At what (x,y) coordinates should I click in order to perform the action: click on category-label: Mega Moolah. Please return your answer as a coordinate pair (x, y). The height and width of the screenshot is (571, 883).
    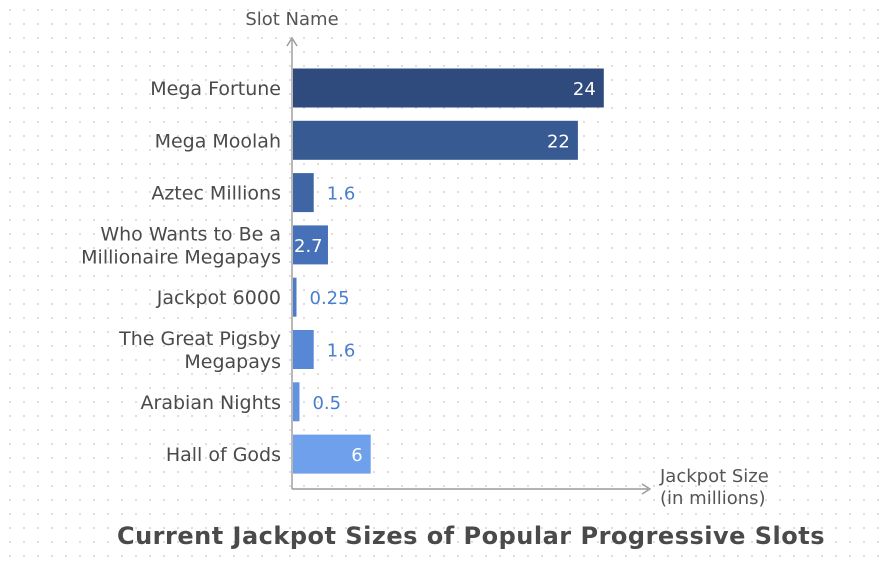
    Looking at the image, I should click on (218, 141).